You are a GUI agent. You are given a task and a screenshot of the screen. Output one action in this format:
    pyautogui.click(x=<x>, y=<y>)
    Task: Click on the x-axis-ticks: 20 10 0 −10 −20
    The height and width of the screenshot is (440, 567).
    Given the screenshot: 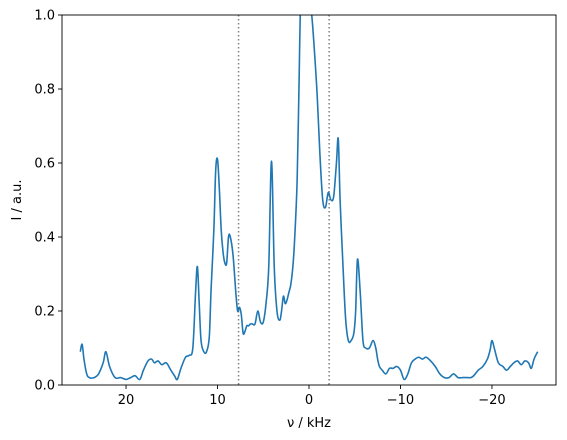 What is the action you would take?
    pyautogui.click(x=312, y=396)
    